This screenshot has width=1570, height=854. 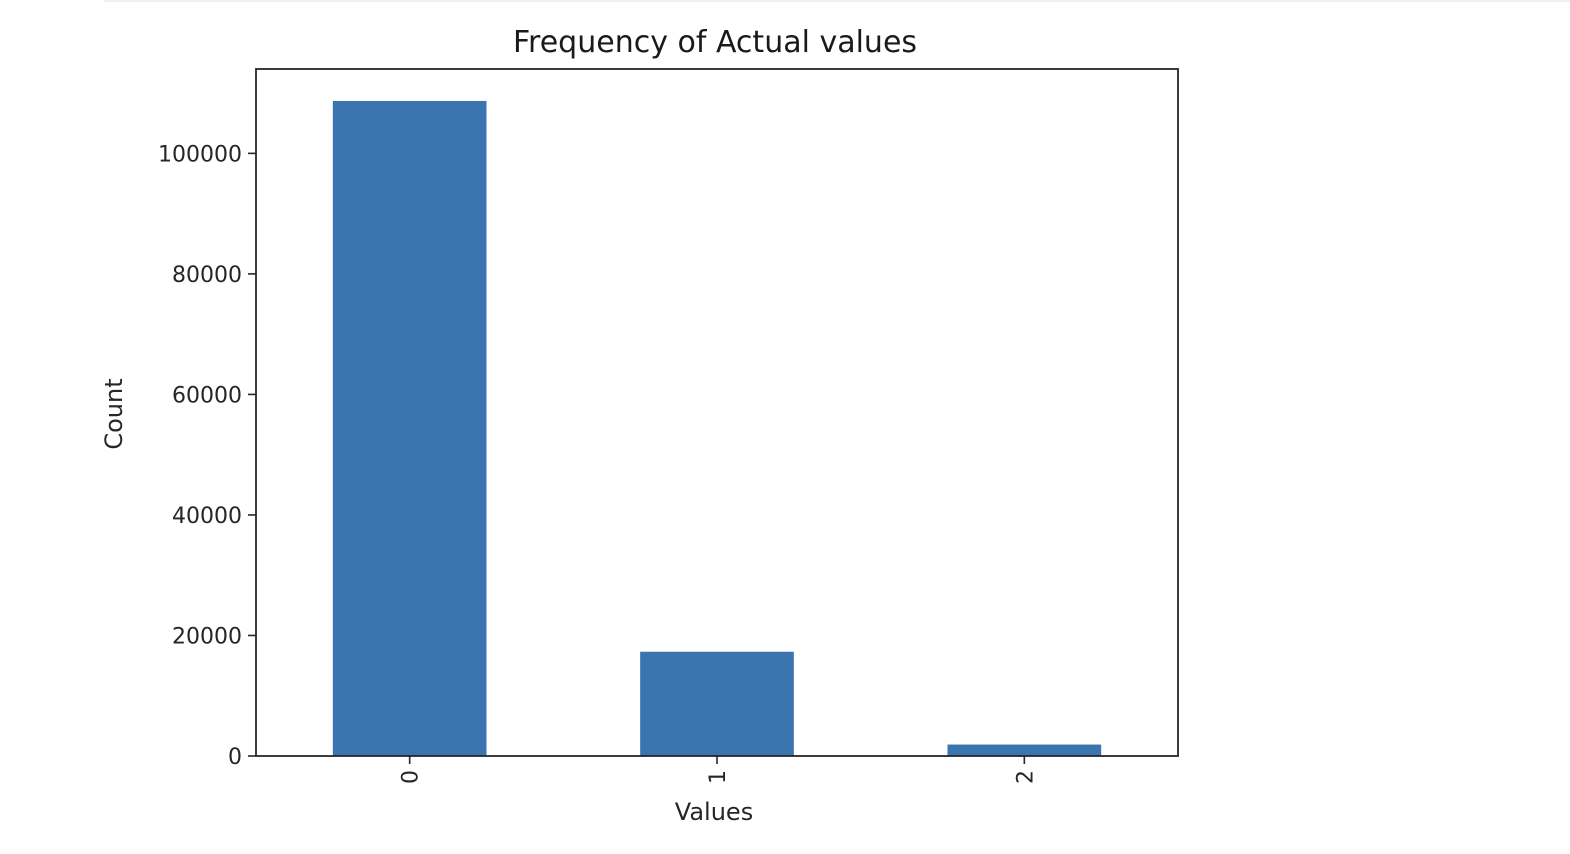 What do you see at coordinates (715, 42) in the screenshot?
I see `chart-title: Frequency of Actual values` at bounding box center [715, 42].